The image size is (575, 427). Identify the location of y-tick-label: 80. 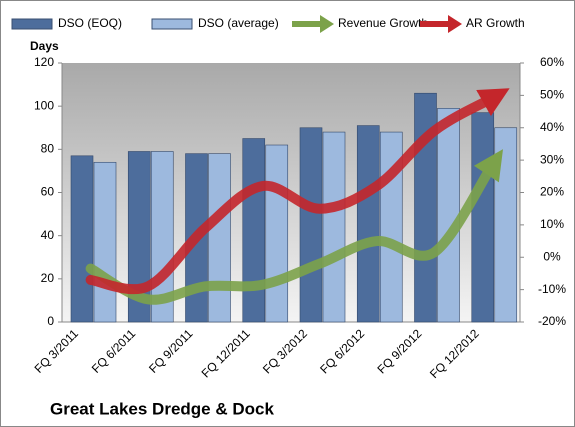
(48, 149).